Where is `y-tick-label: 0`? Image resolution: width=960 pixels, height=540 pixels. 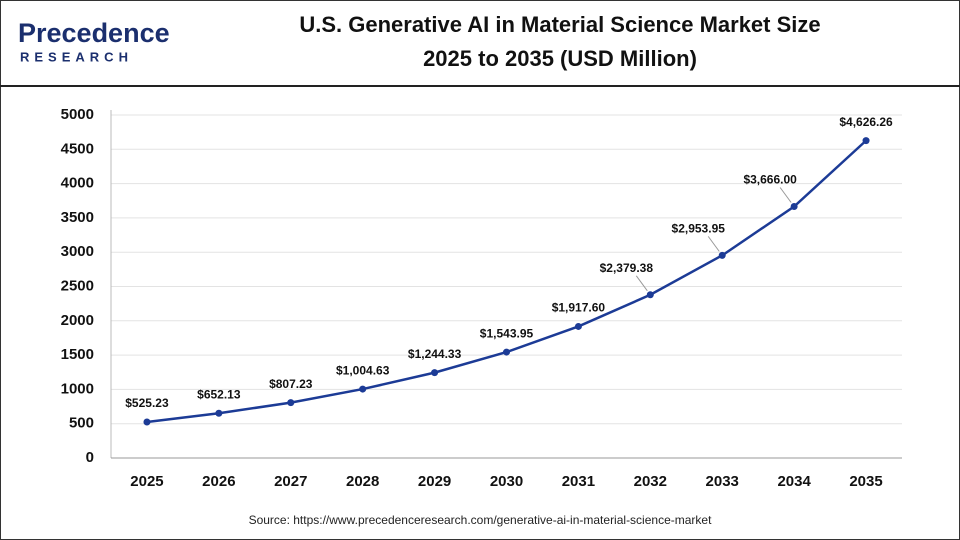 y-tick-label: 0 is located at coordinates (90, 457).